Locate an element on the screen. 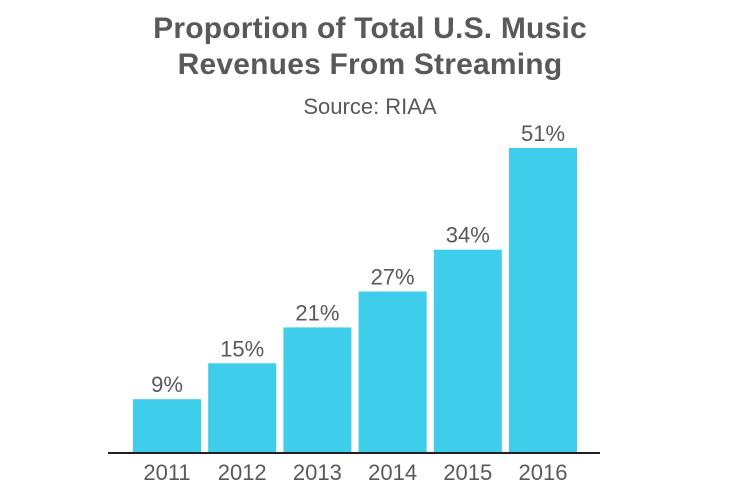  x-tick-label-2011: 2011 is located at coordinates (166, 472).